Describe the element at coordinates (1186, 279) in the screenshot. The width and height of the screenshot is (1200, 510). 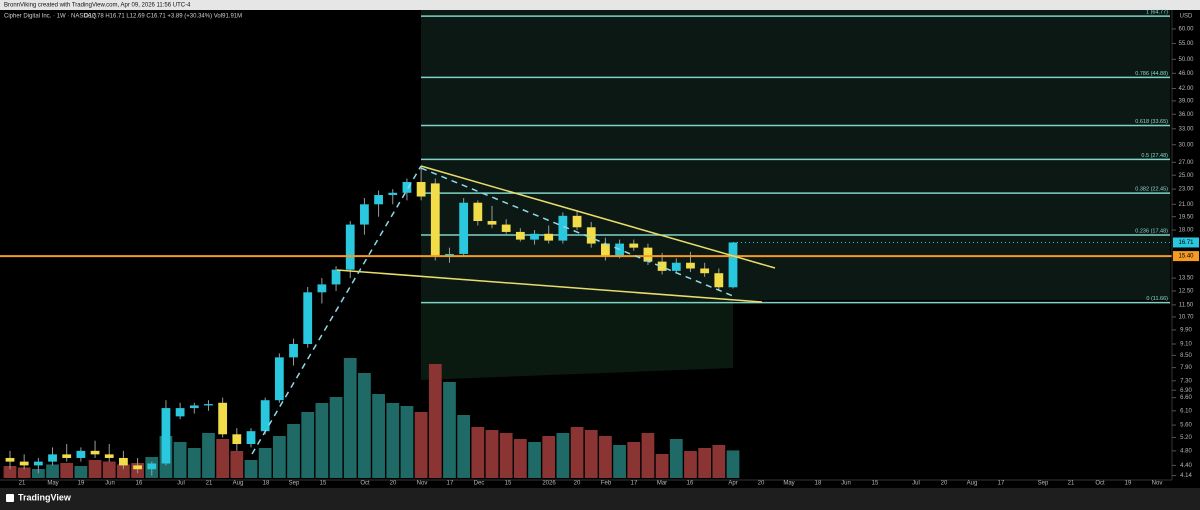
I see `y-tick-label: 13.50` at that location.